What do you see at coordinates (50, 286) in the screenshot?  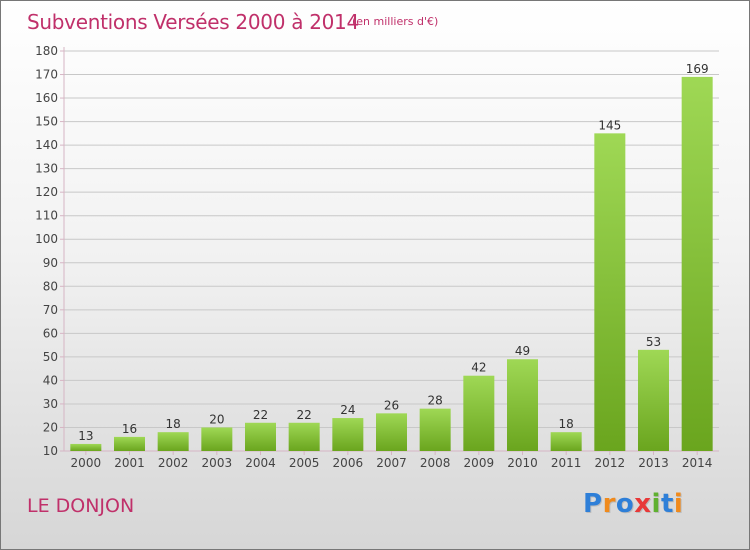 I see `y-tick-label: 80` at bounding box center [50, 286].